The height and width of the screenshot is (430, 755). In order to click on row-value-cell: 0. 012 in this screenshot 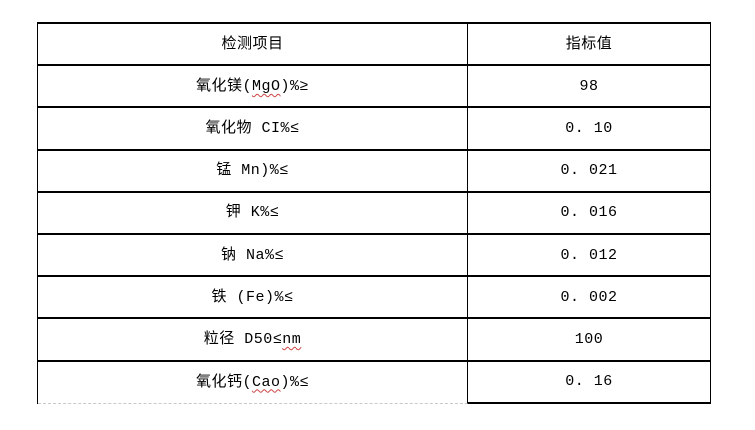, I will do `click(589, 256)`.